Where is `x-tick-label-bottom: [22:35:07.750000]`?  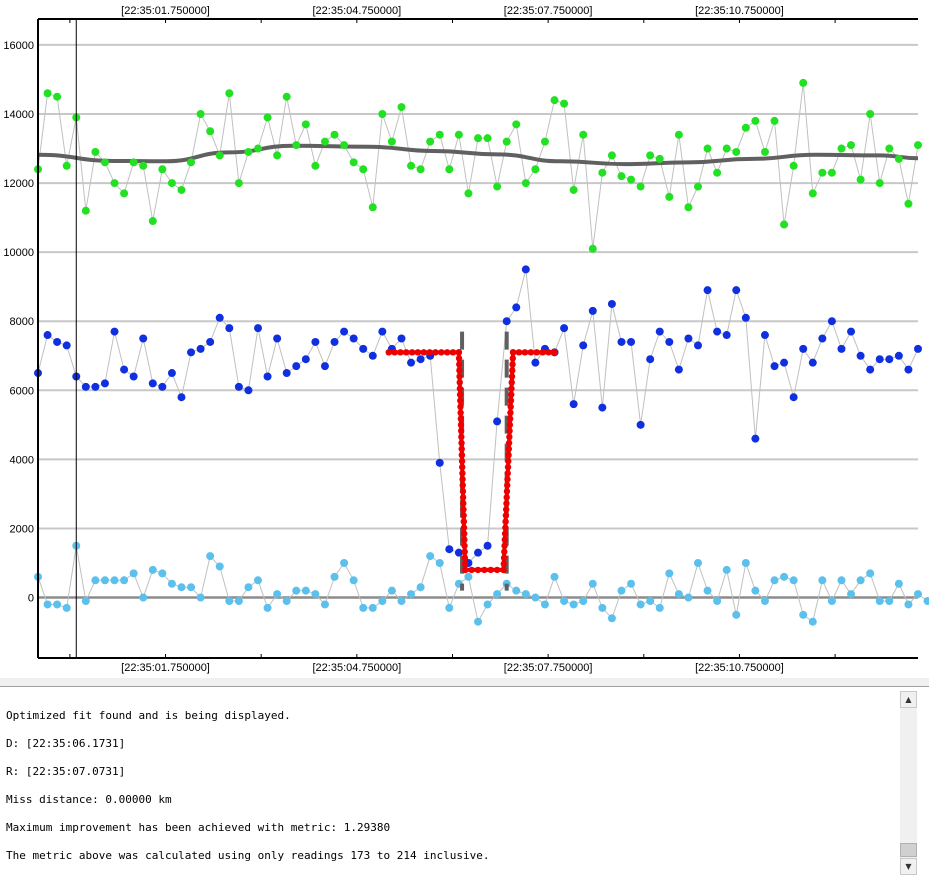
x-tick-label-bottom: [22:35:07.750000] is located at coordinates (548, 668).